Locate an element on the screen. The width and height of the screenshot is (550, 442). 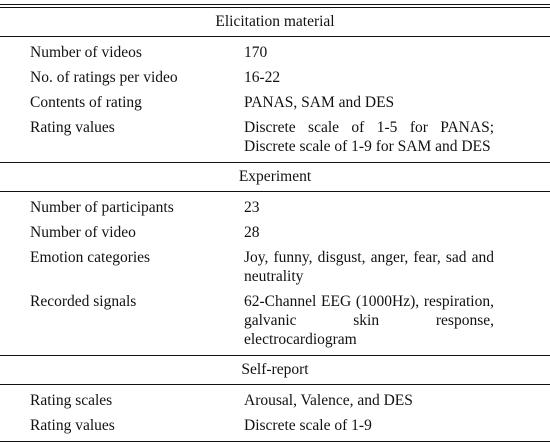
table-row: Rating values Discrete scale of 1-9 is located at coordinates (275, 425).